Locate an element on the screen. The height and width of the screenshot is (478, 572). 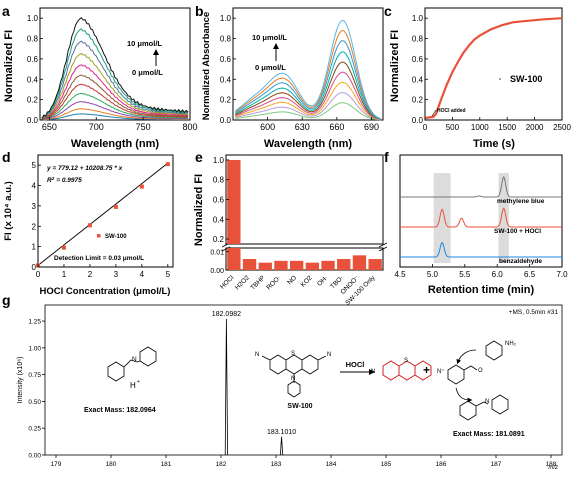
category-label: H2O2 is located at coordinates (242, 282).